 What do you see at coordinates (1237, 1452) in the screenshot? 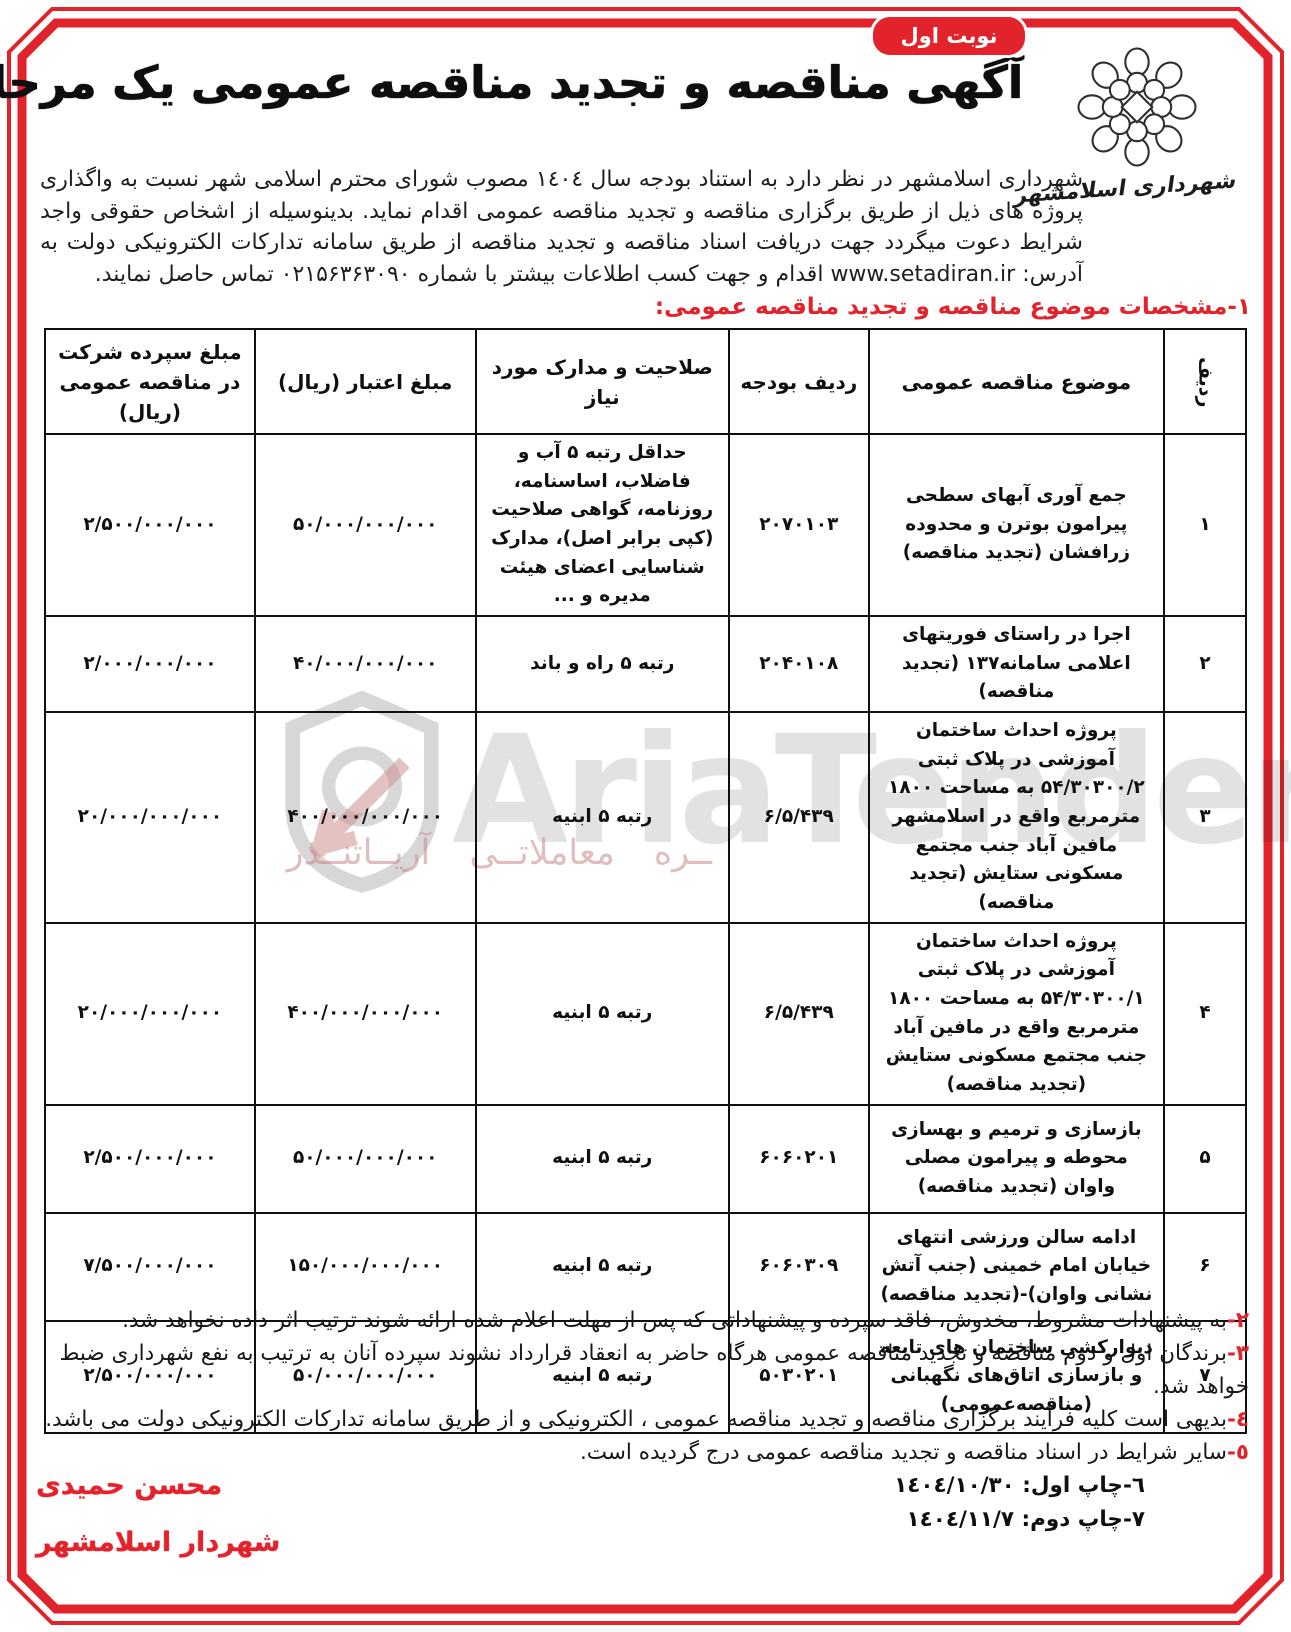
I see `note-number: ٥-` at bounding box center [1237, 1452].